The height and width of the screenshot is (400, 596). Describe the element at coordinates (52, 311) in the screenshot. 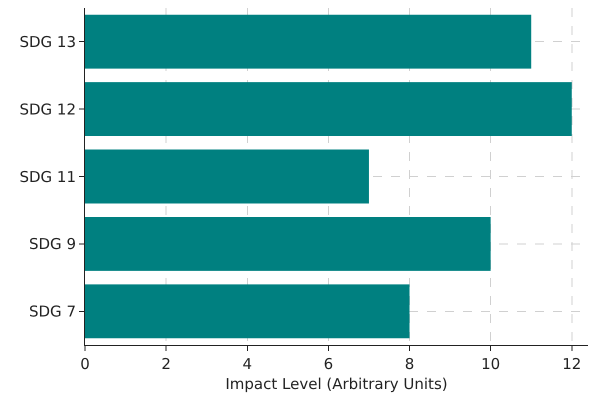

I see `y-tick-label: SDG 7` at that location.